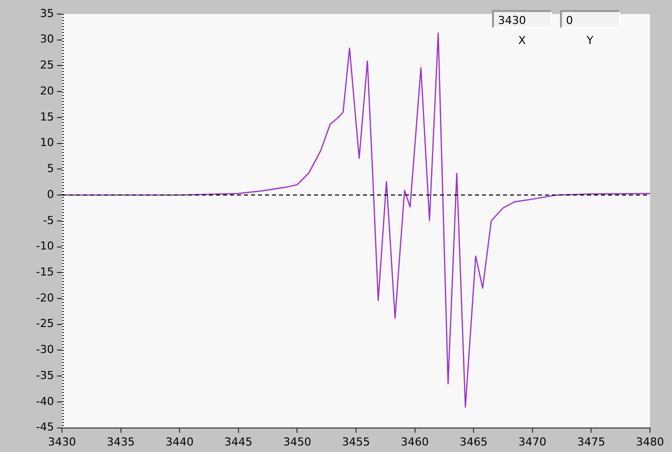 The height and width of the screenshot is (452, 672). What do you see at coordinates (45, 401) in the screenshot?
I see `y-tick-label: -40` at bounding box center [45, 401].